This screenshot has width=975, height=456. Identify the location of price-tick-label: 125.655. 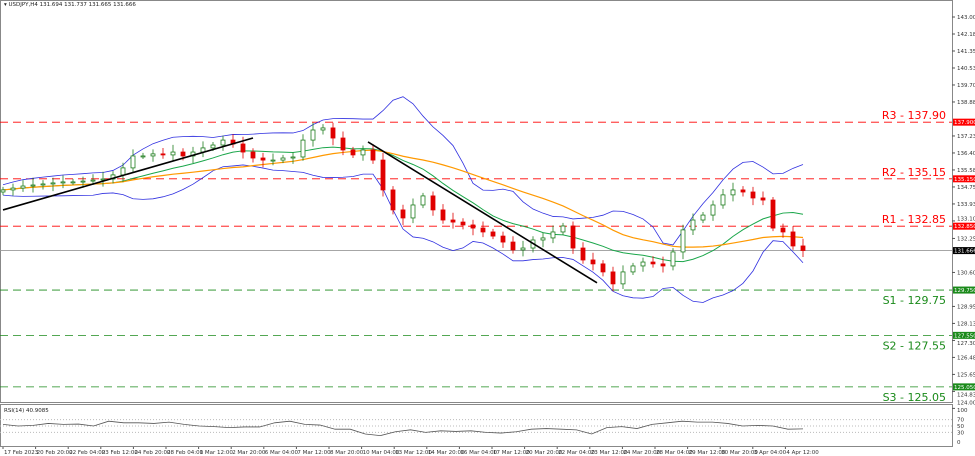
(966, 375).